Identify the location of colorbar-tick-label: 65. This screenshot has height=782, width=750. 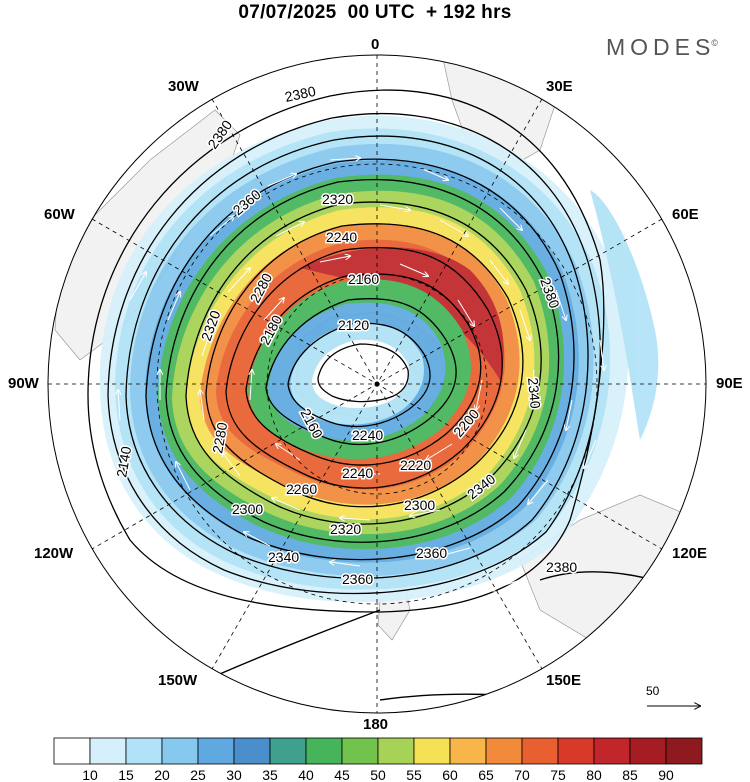
(486, 774).